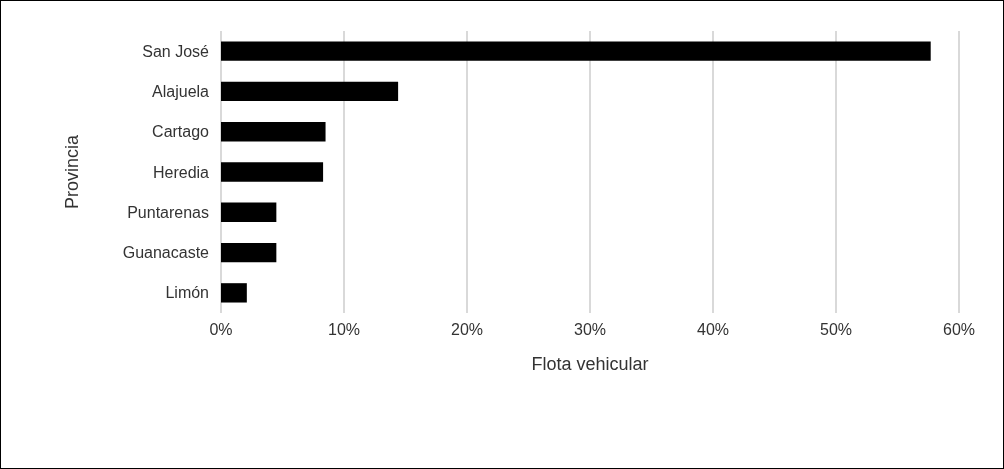 The height and width of the screenshot is (469, 1004). I want to click on x-axis-title: Flota vehicular, so click(590, 364).